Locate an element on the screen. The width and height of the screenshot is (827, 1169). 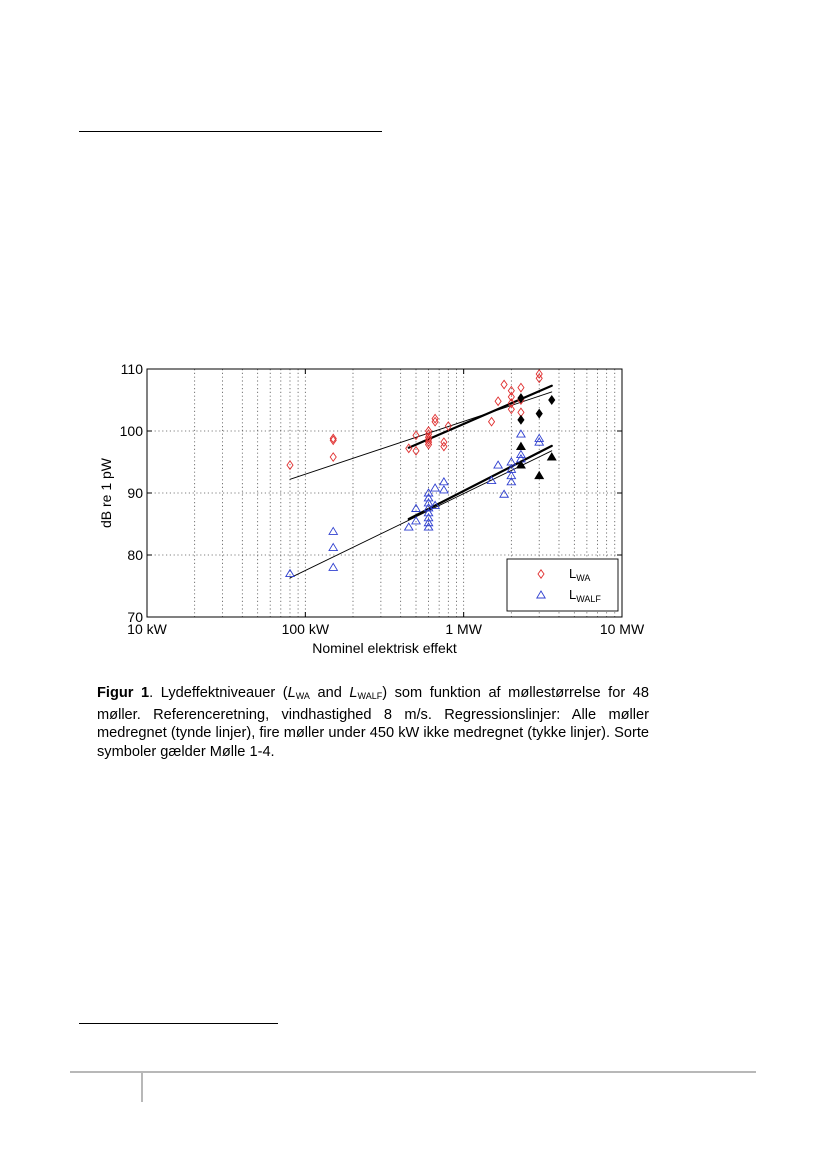
series-m-lle-1-4-lwa is located at coordinates (536, 409).